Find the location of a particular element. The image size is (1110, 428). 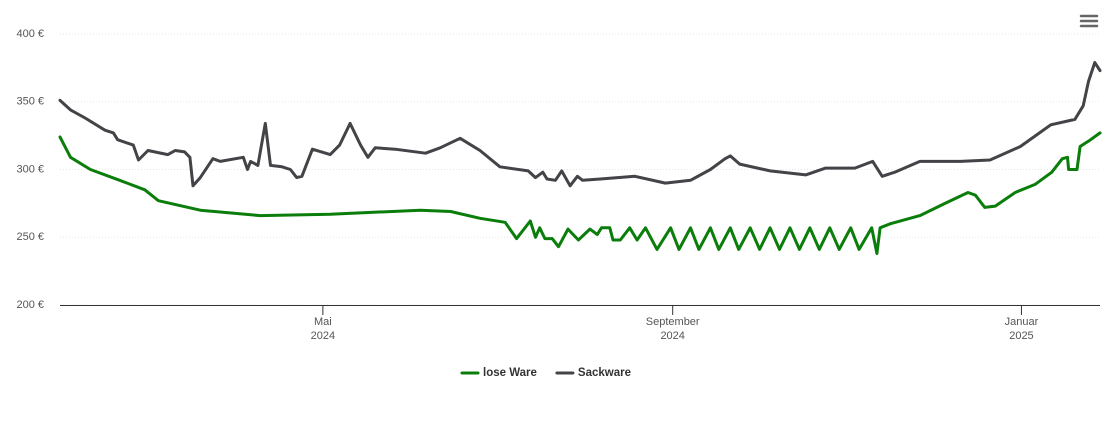

y-tick-label: 400 € is located at coordinates (30, 34).